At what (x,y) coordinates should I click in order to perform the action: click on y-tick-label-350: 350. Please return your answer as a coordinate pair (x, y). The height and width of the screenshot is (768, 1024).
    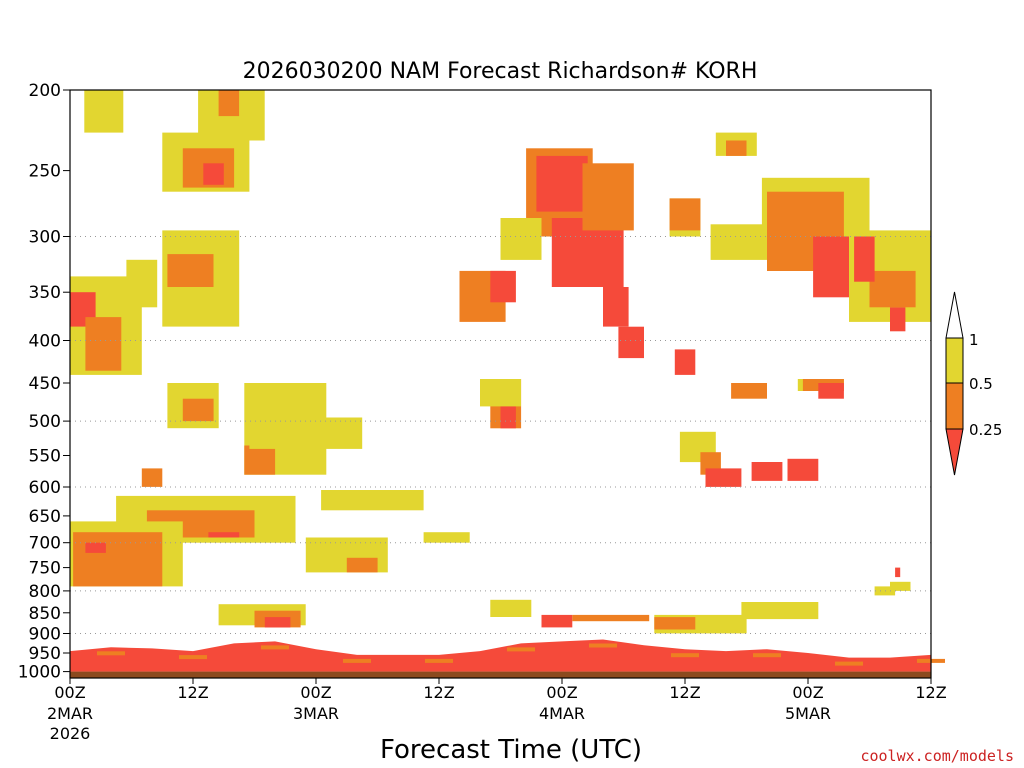
    Looking at the image, I should click on (45, 293).